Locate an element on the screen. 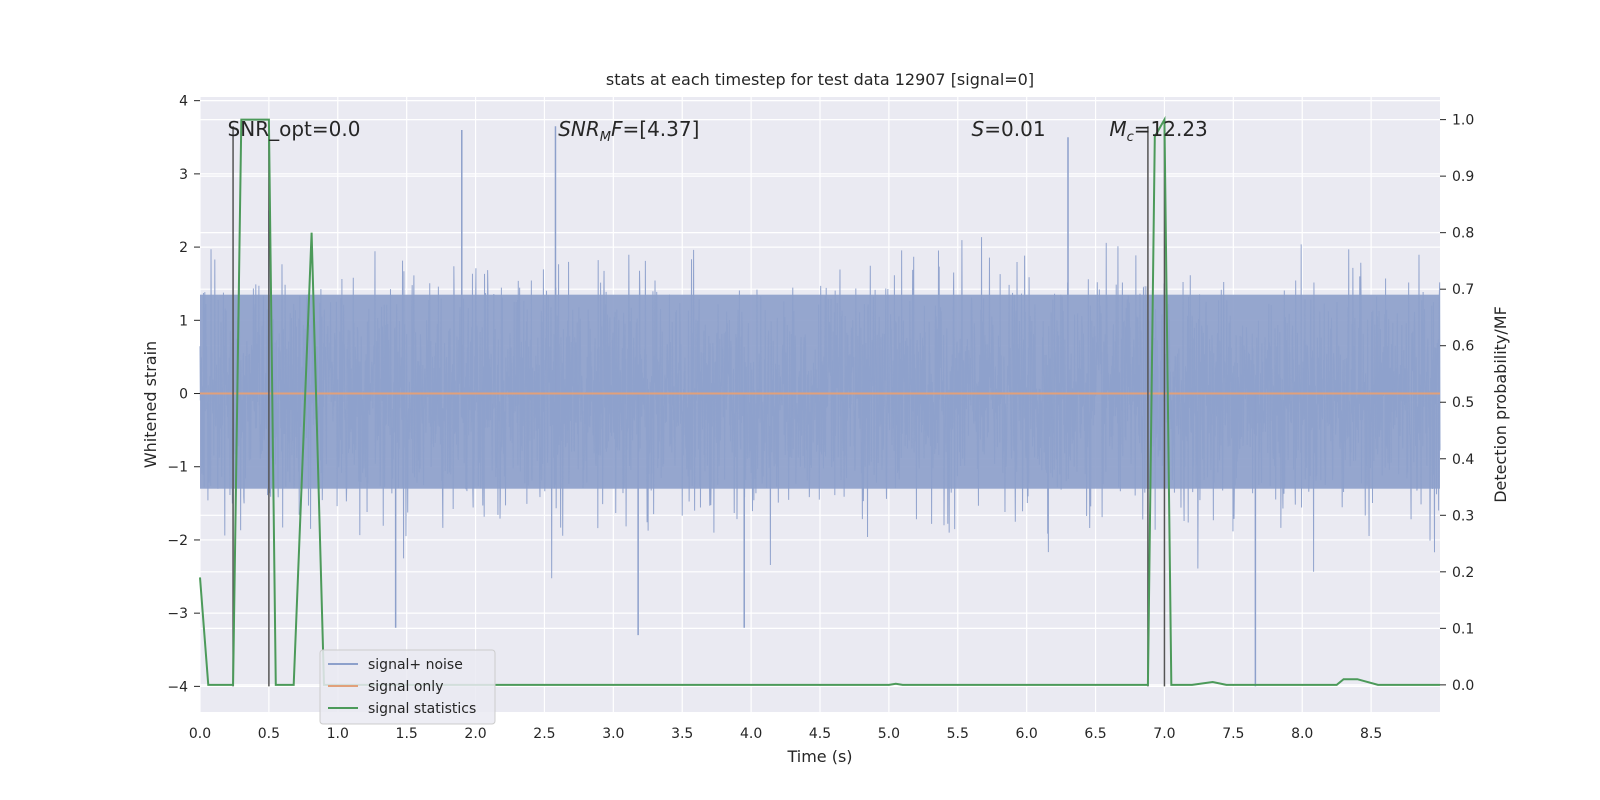 Image resolution: width=1600 pixels, height=800 pixels. x-tick-label: 7.5 is located at coordinates (1233, 734).